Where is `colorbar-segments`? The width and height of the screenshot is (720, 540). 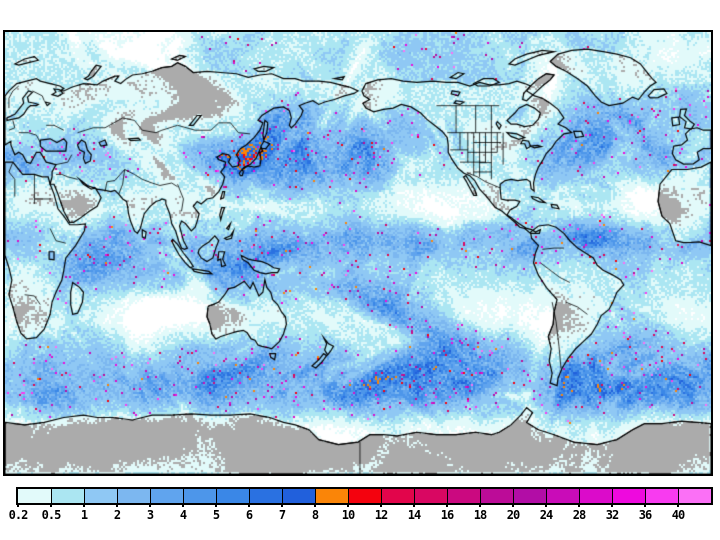
colorbar-segments is located at coordinates (364, 496).